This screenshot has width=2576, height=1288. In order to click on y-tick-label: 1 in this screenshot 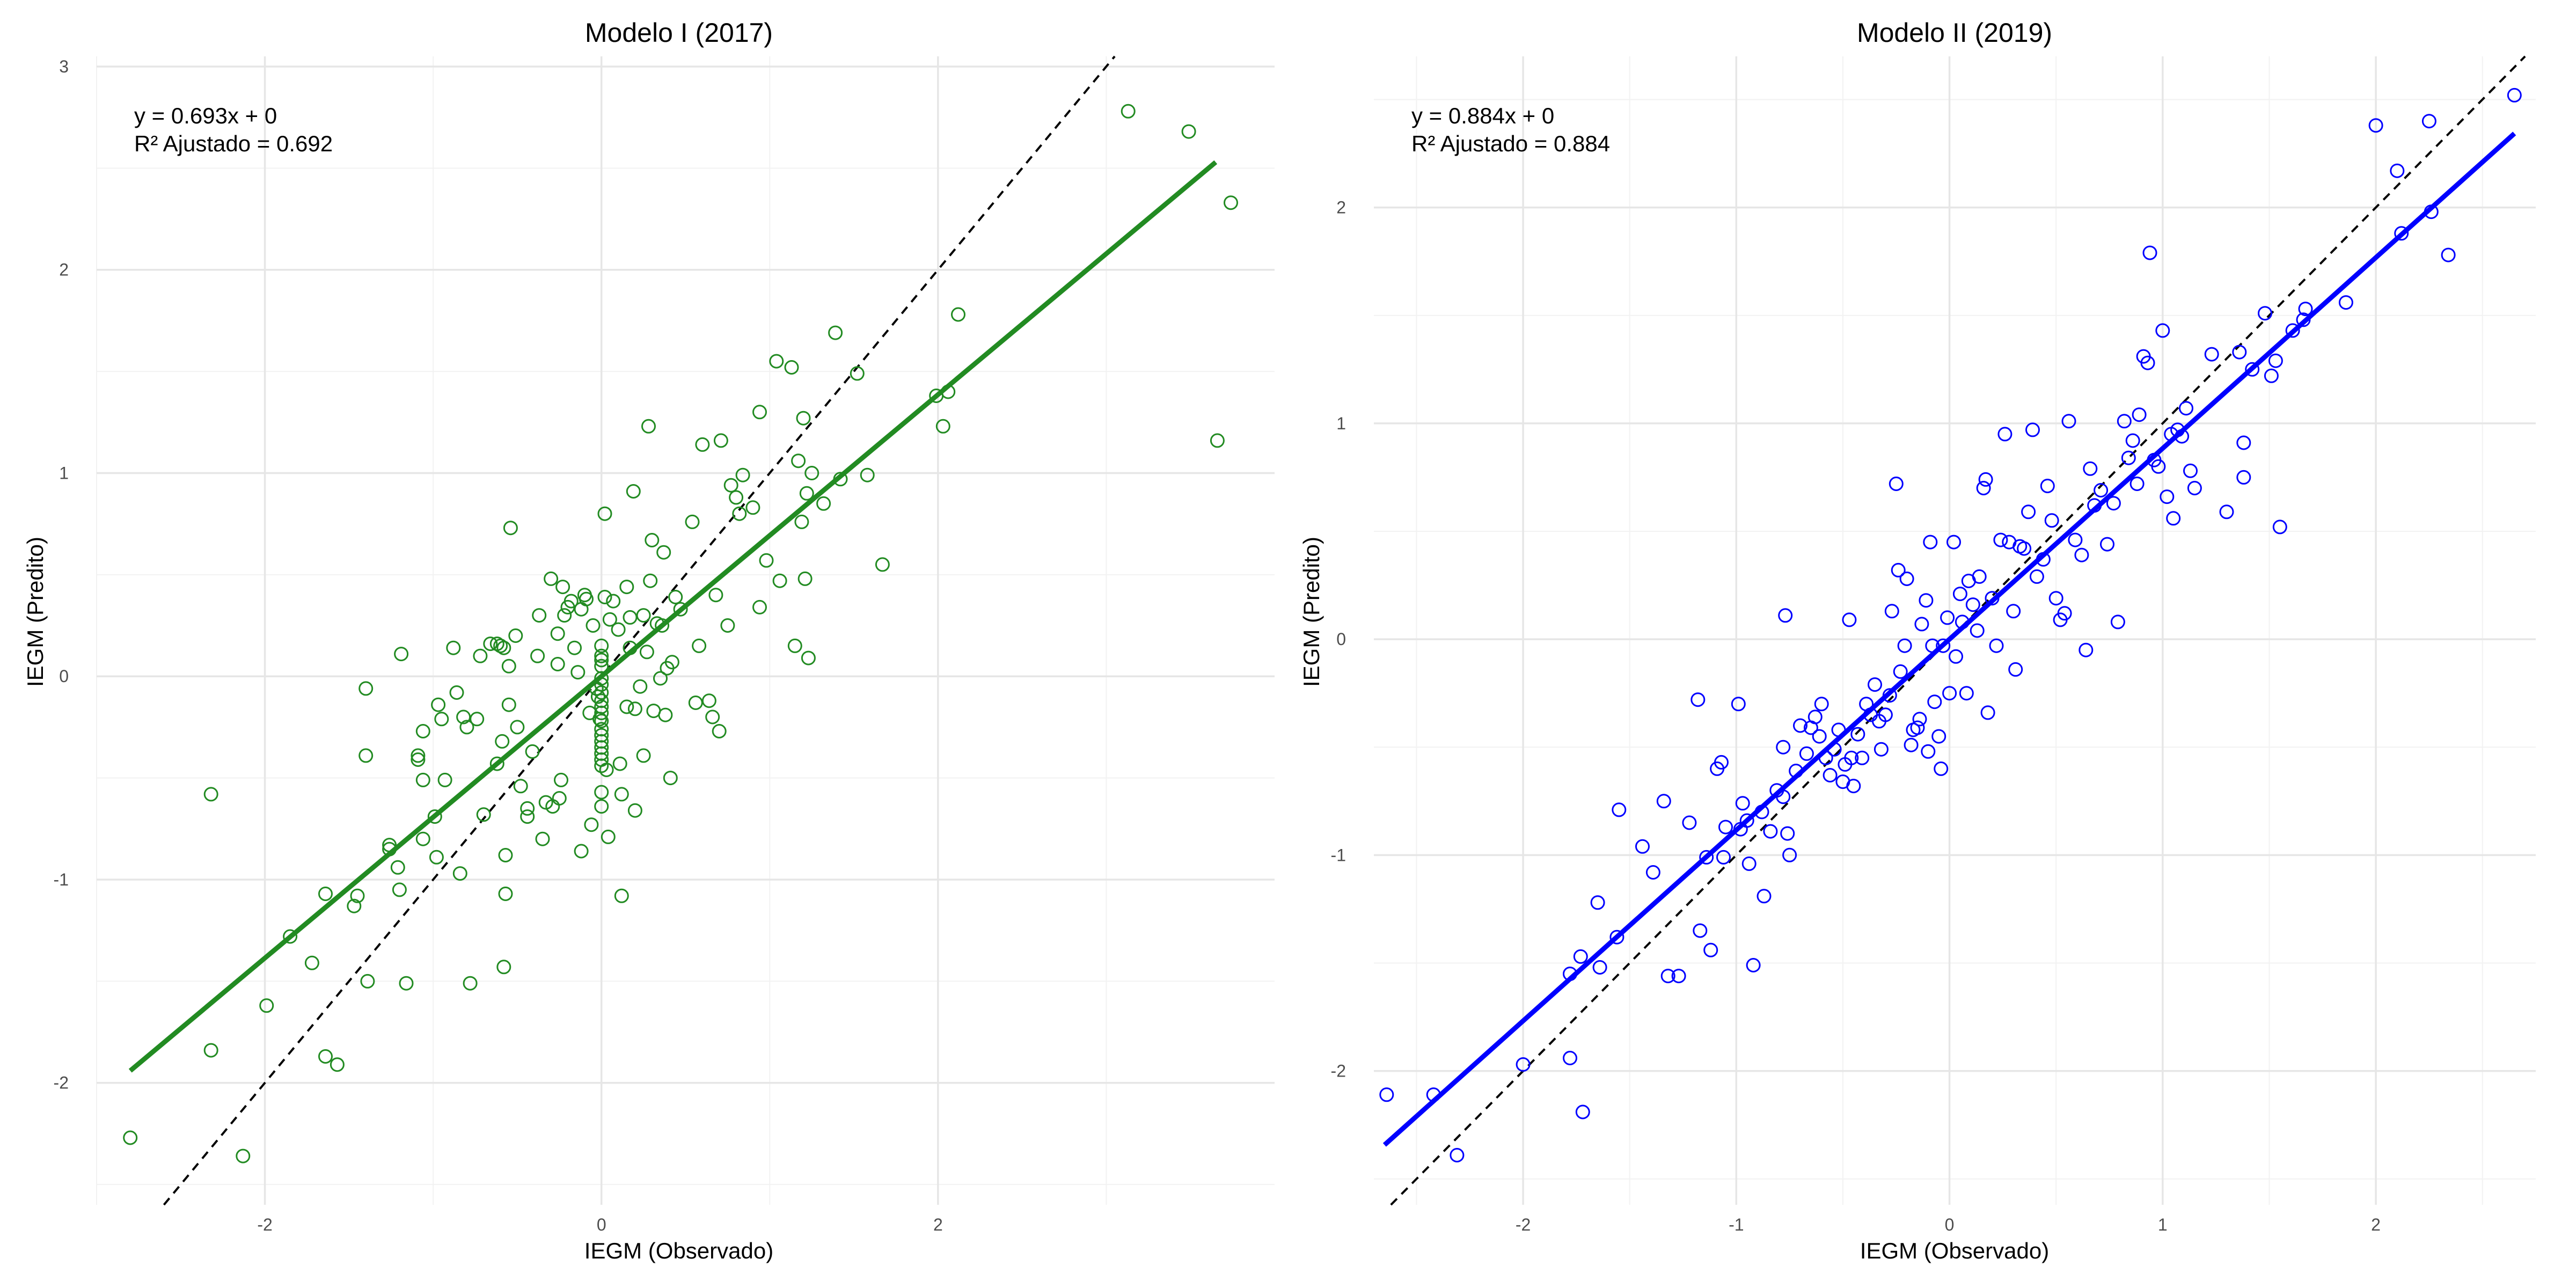, I will do `click(64, 472)`.